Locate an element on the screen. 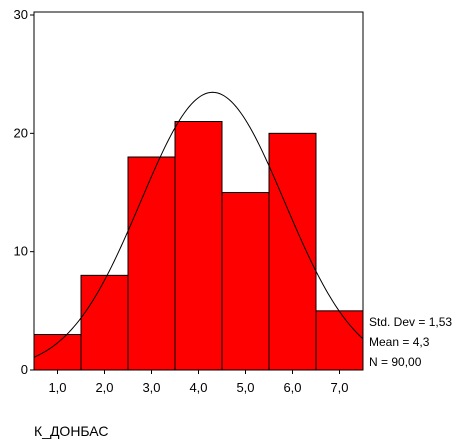 This screenshot has height=443, width=474. mean-label: Mean = 4,3 is located at coordinates (399, 342).